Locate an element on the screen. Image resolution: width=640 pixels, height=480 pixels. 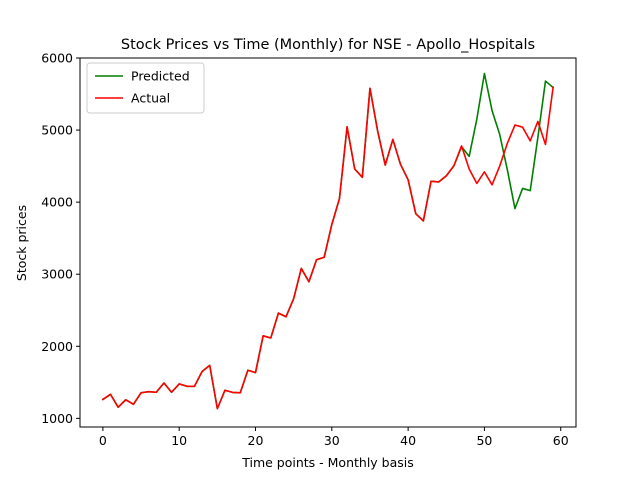
legend-label: Actual is located at coordinates (150, 98).